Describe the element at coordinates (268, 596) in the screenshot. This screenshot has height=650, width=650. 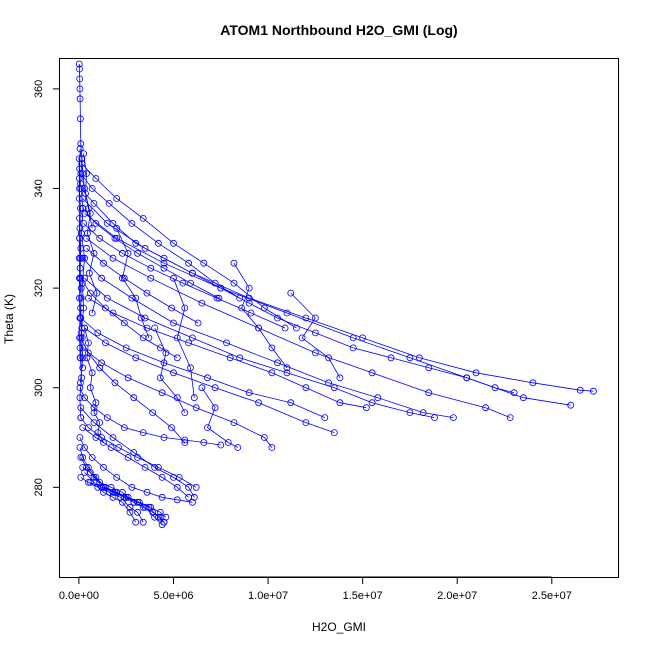
I see `x-tick-label: 1.0e+07` at that location.